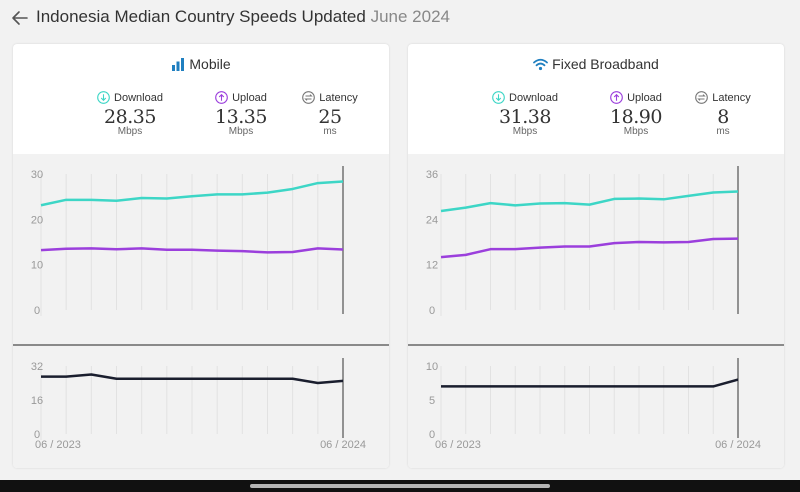  What do you see at coordinates (432, 220) in the screenshot?
I see `y-tick-label: 24` at bounding box center [432, 220].